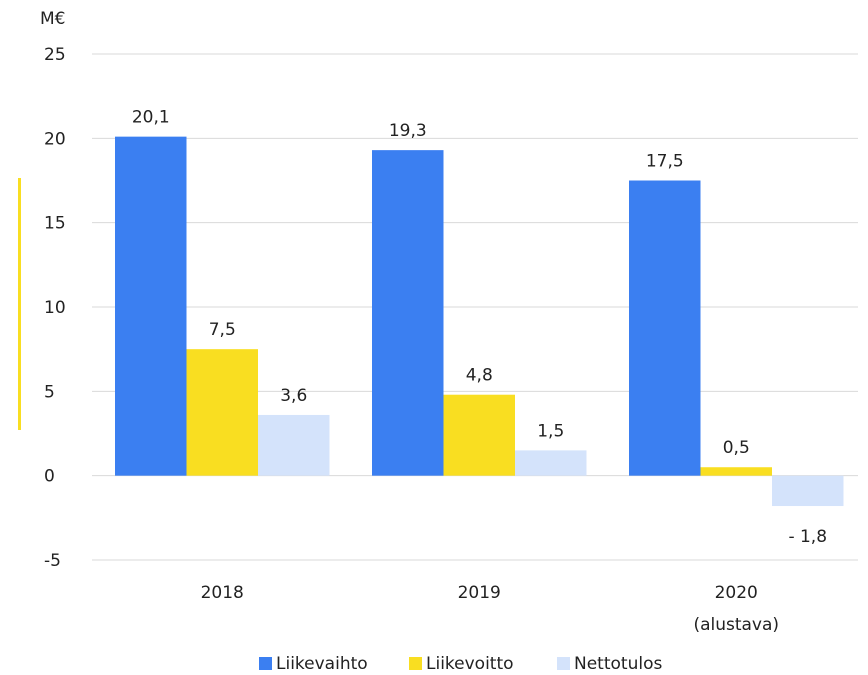  I want to click on y-tick-label: 15, so click(55, 224).